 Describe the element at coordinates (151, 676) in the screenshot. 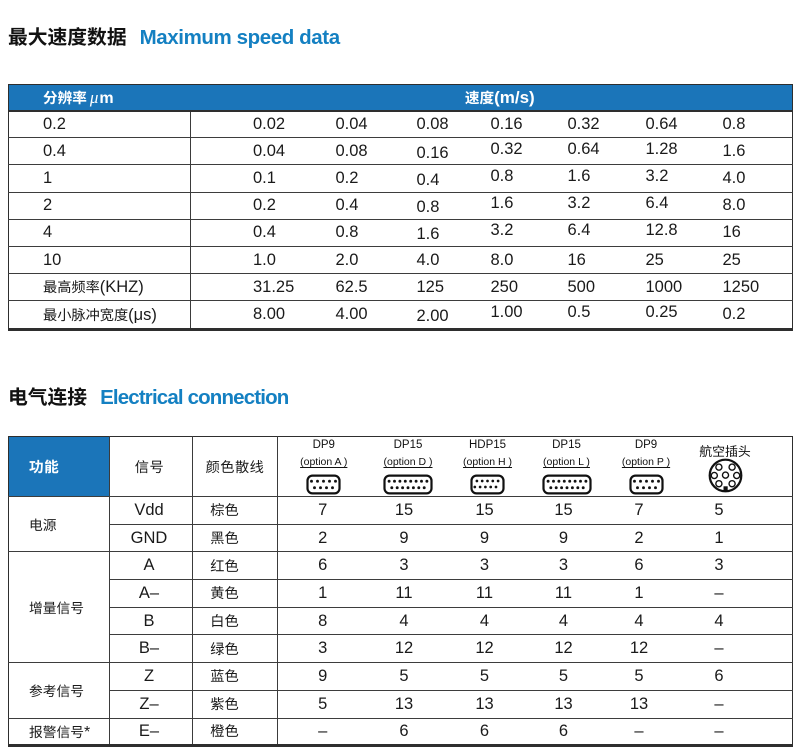

I see `signal-cell: Z` at that location.